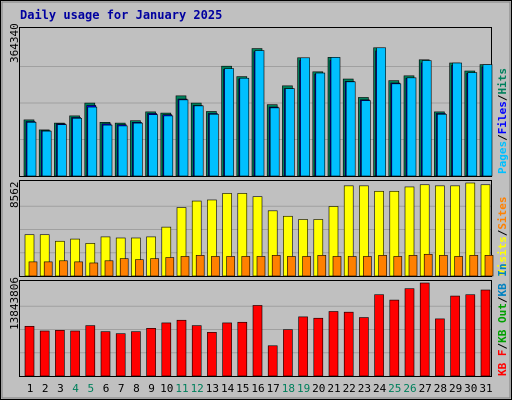 The height and width of the screenshot is (400, 512). Describe the element at coordinates (90, 388) in the screenshot. I see `x-tick-label-day-5: 5` at that location.